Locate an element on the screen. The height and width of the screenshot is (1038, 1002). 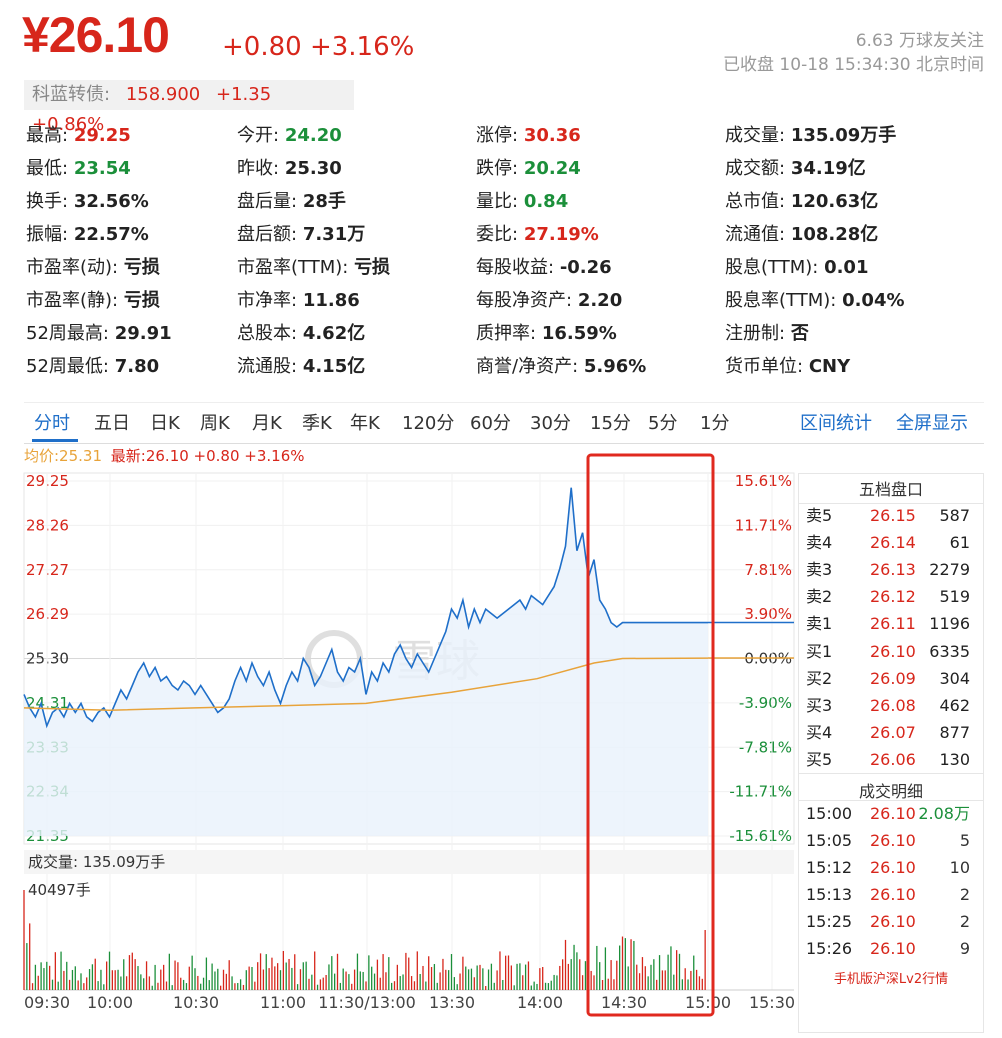
quote-item: 振幅: 22.57% is located at coordinates (87, 235).